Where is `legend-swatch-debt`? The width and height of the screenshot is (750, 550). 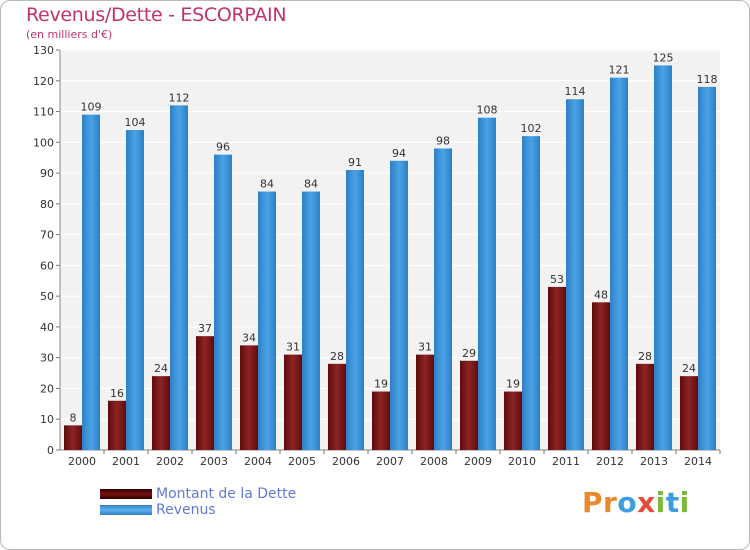 legend-swatch-debt is located at coordinates (126, 494).